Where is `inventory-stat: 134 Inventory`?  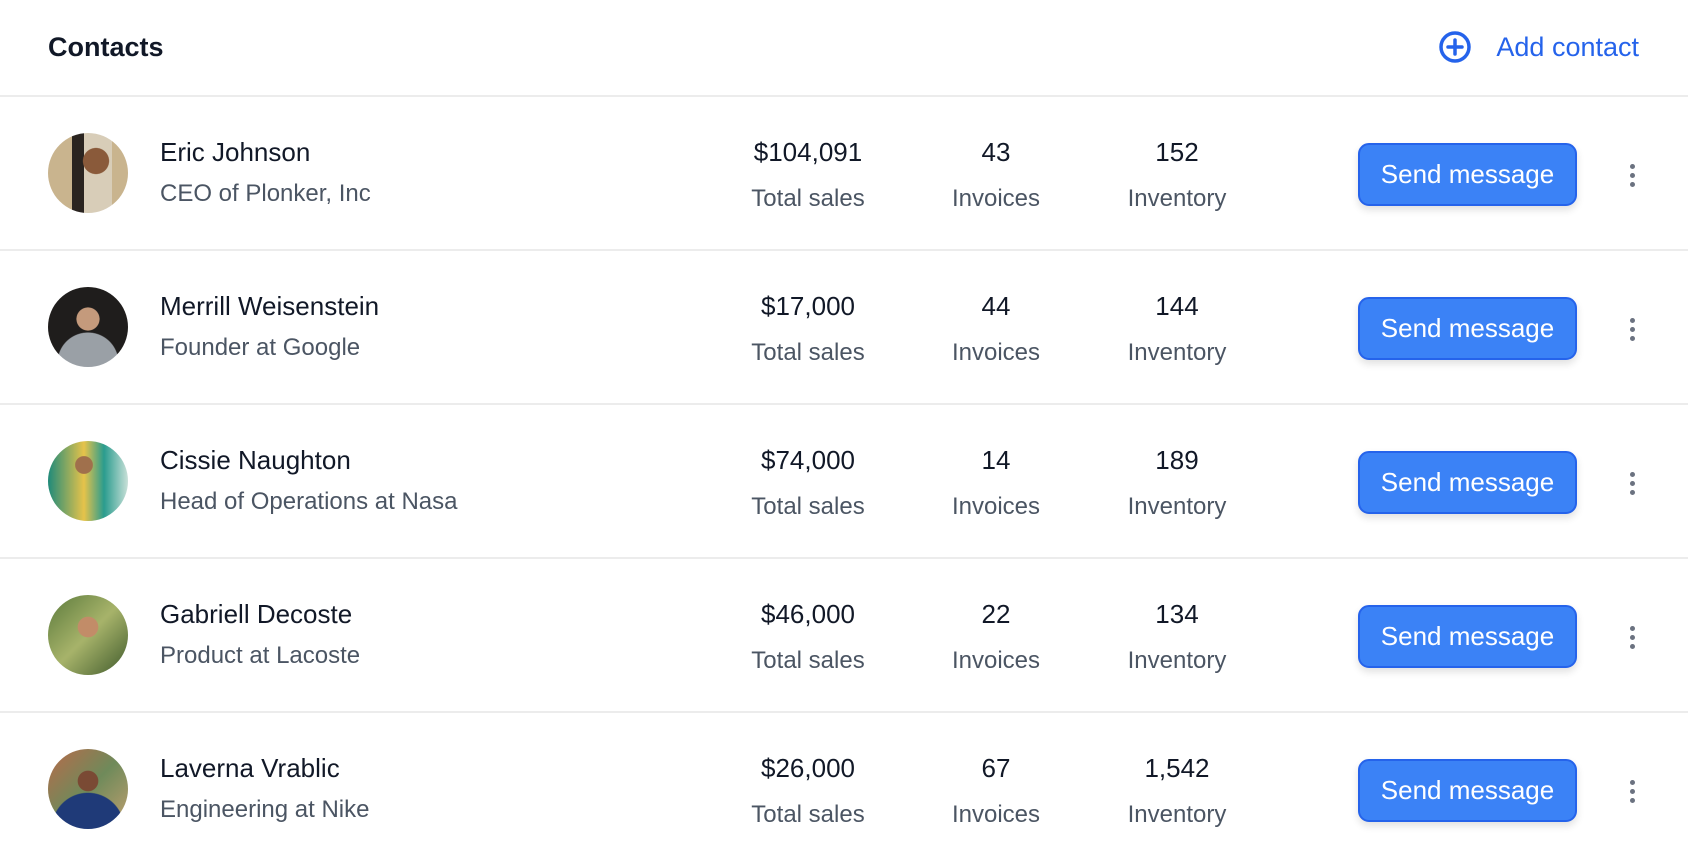
inventory-stat: 134 Inventory is located at coordinates (1177, 637).